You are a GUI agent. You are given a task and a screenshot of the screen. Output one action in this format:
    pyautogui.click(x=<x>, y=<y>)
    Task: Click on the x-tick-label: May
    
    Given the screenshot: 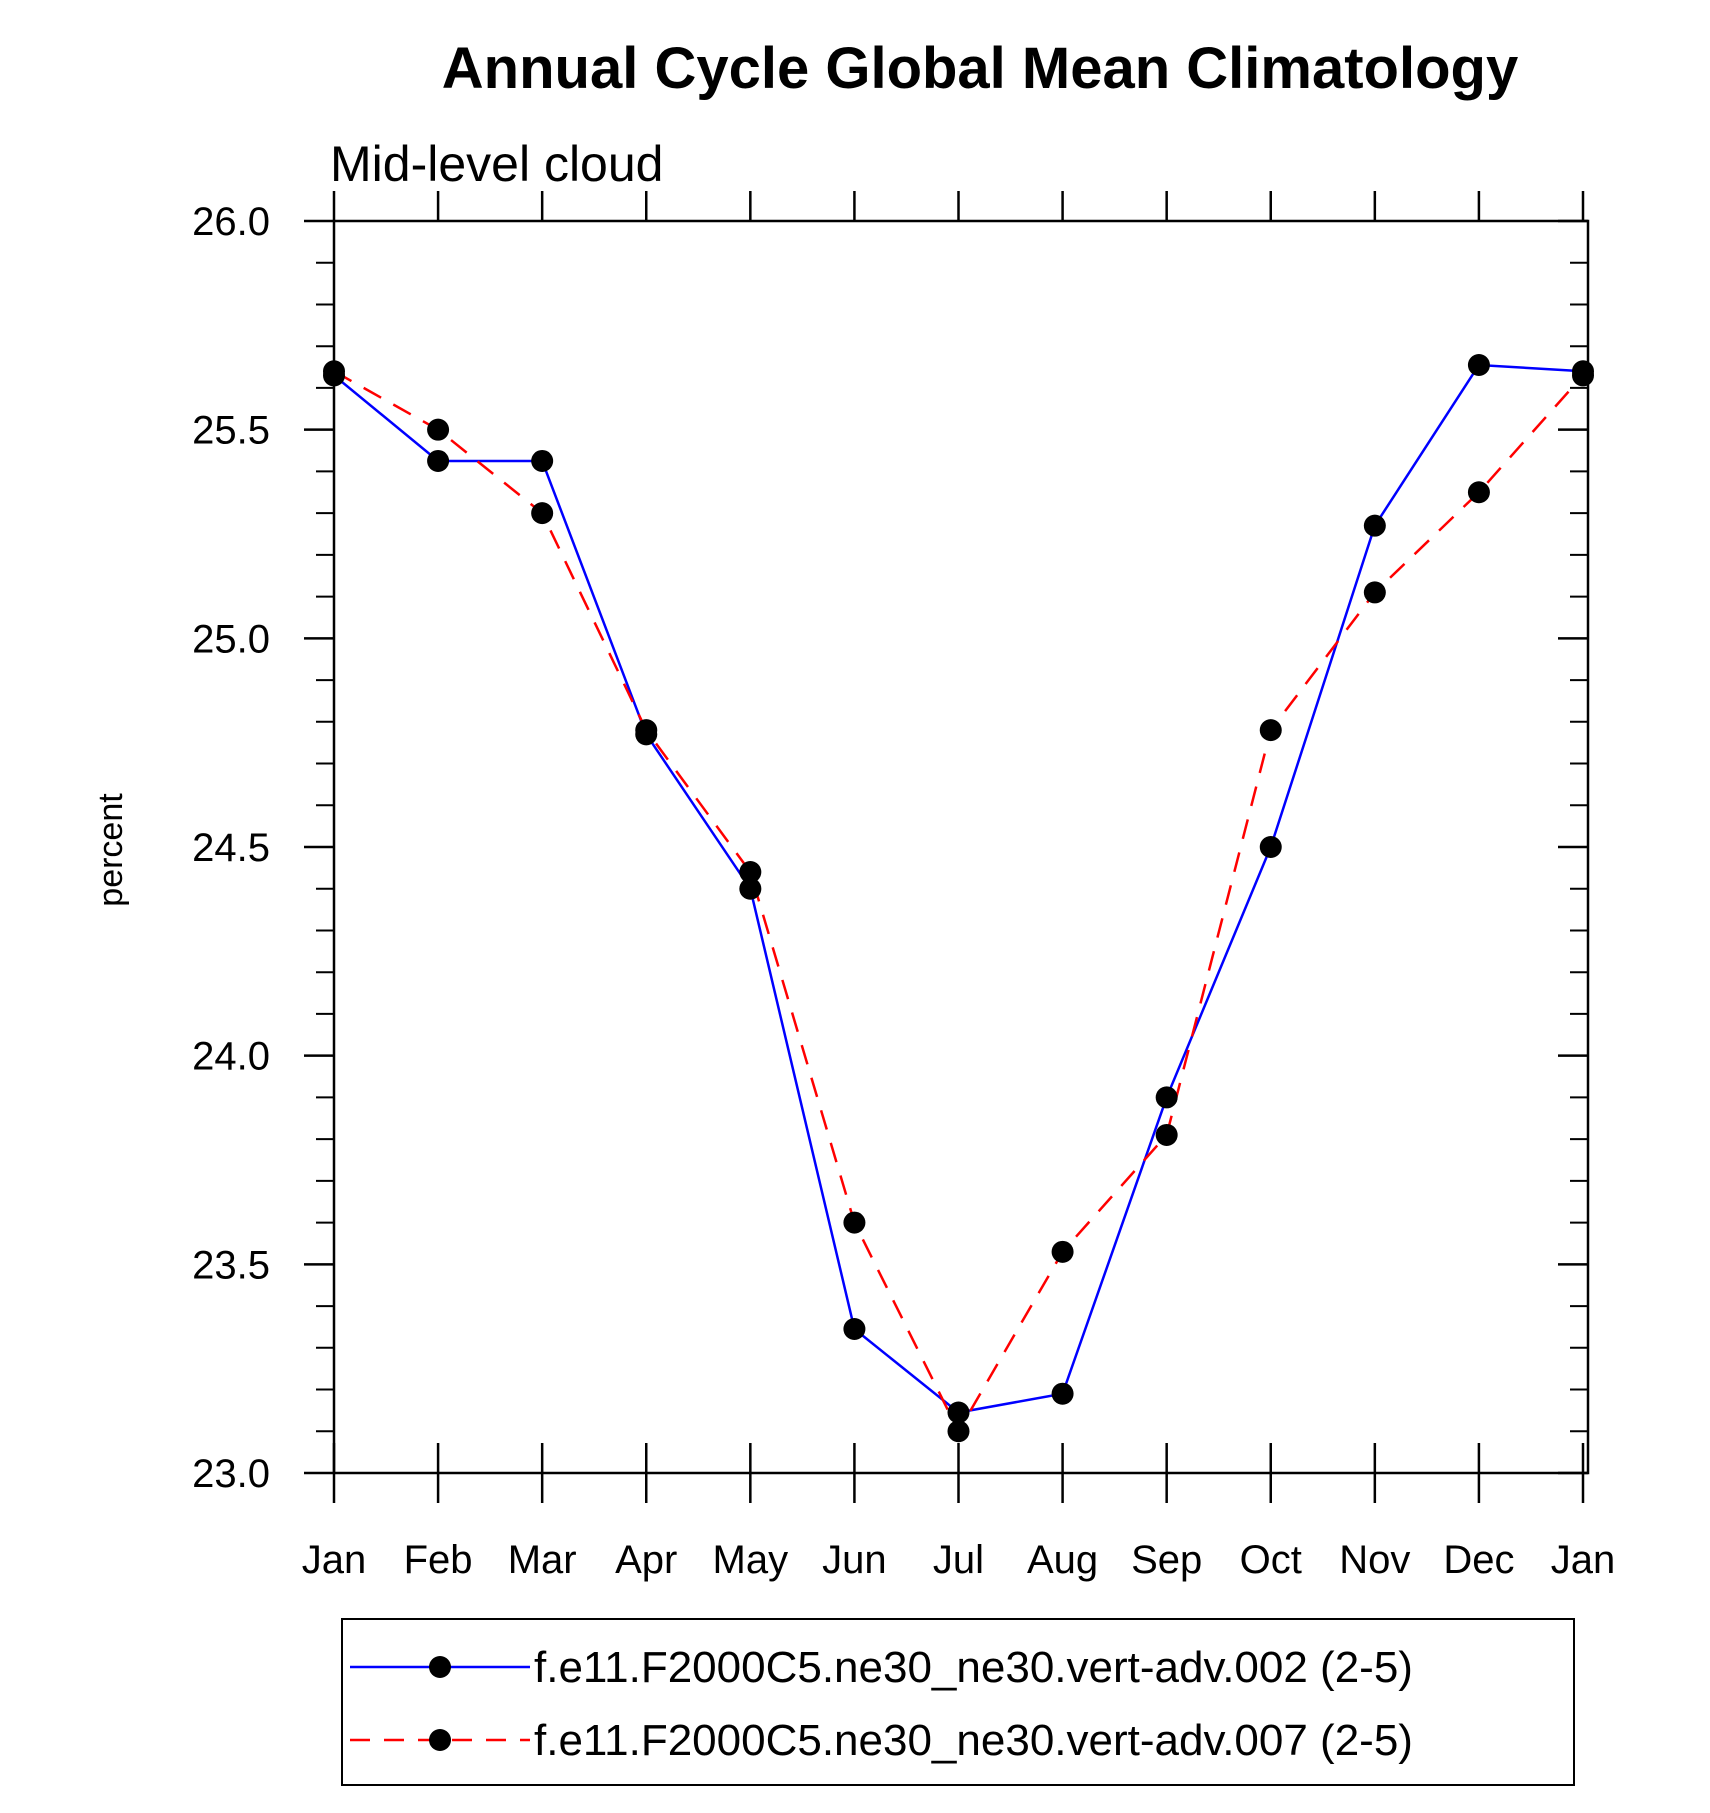 What is the action you would take?
    pyautogui.click(x=751, y=1560)
    